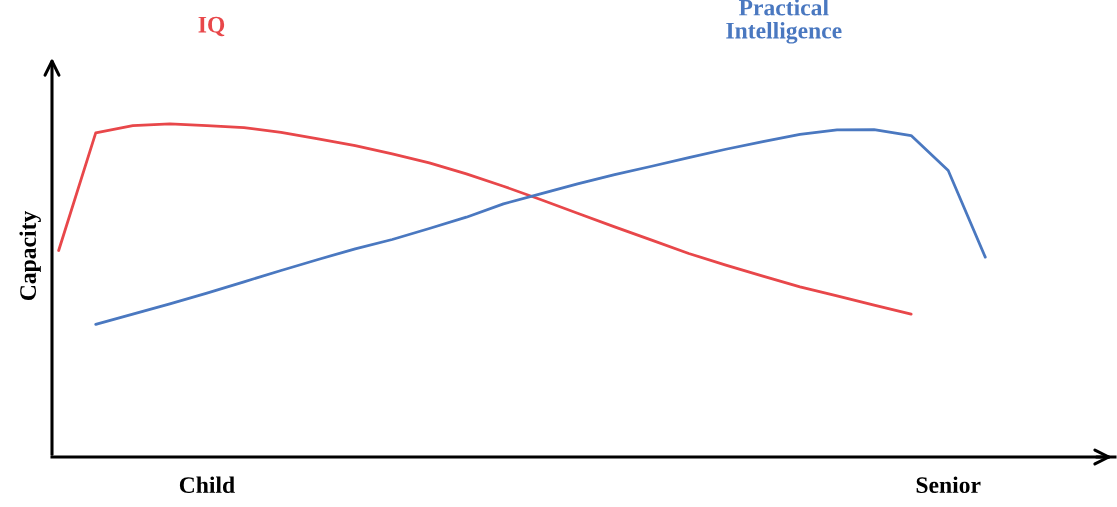 The image size is (1117, 507). Describe the element at coordinates (948, 485) in the screenshot. I see `x-tick-label: Senior` at that location.